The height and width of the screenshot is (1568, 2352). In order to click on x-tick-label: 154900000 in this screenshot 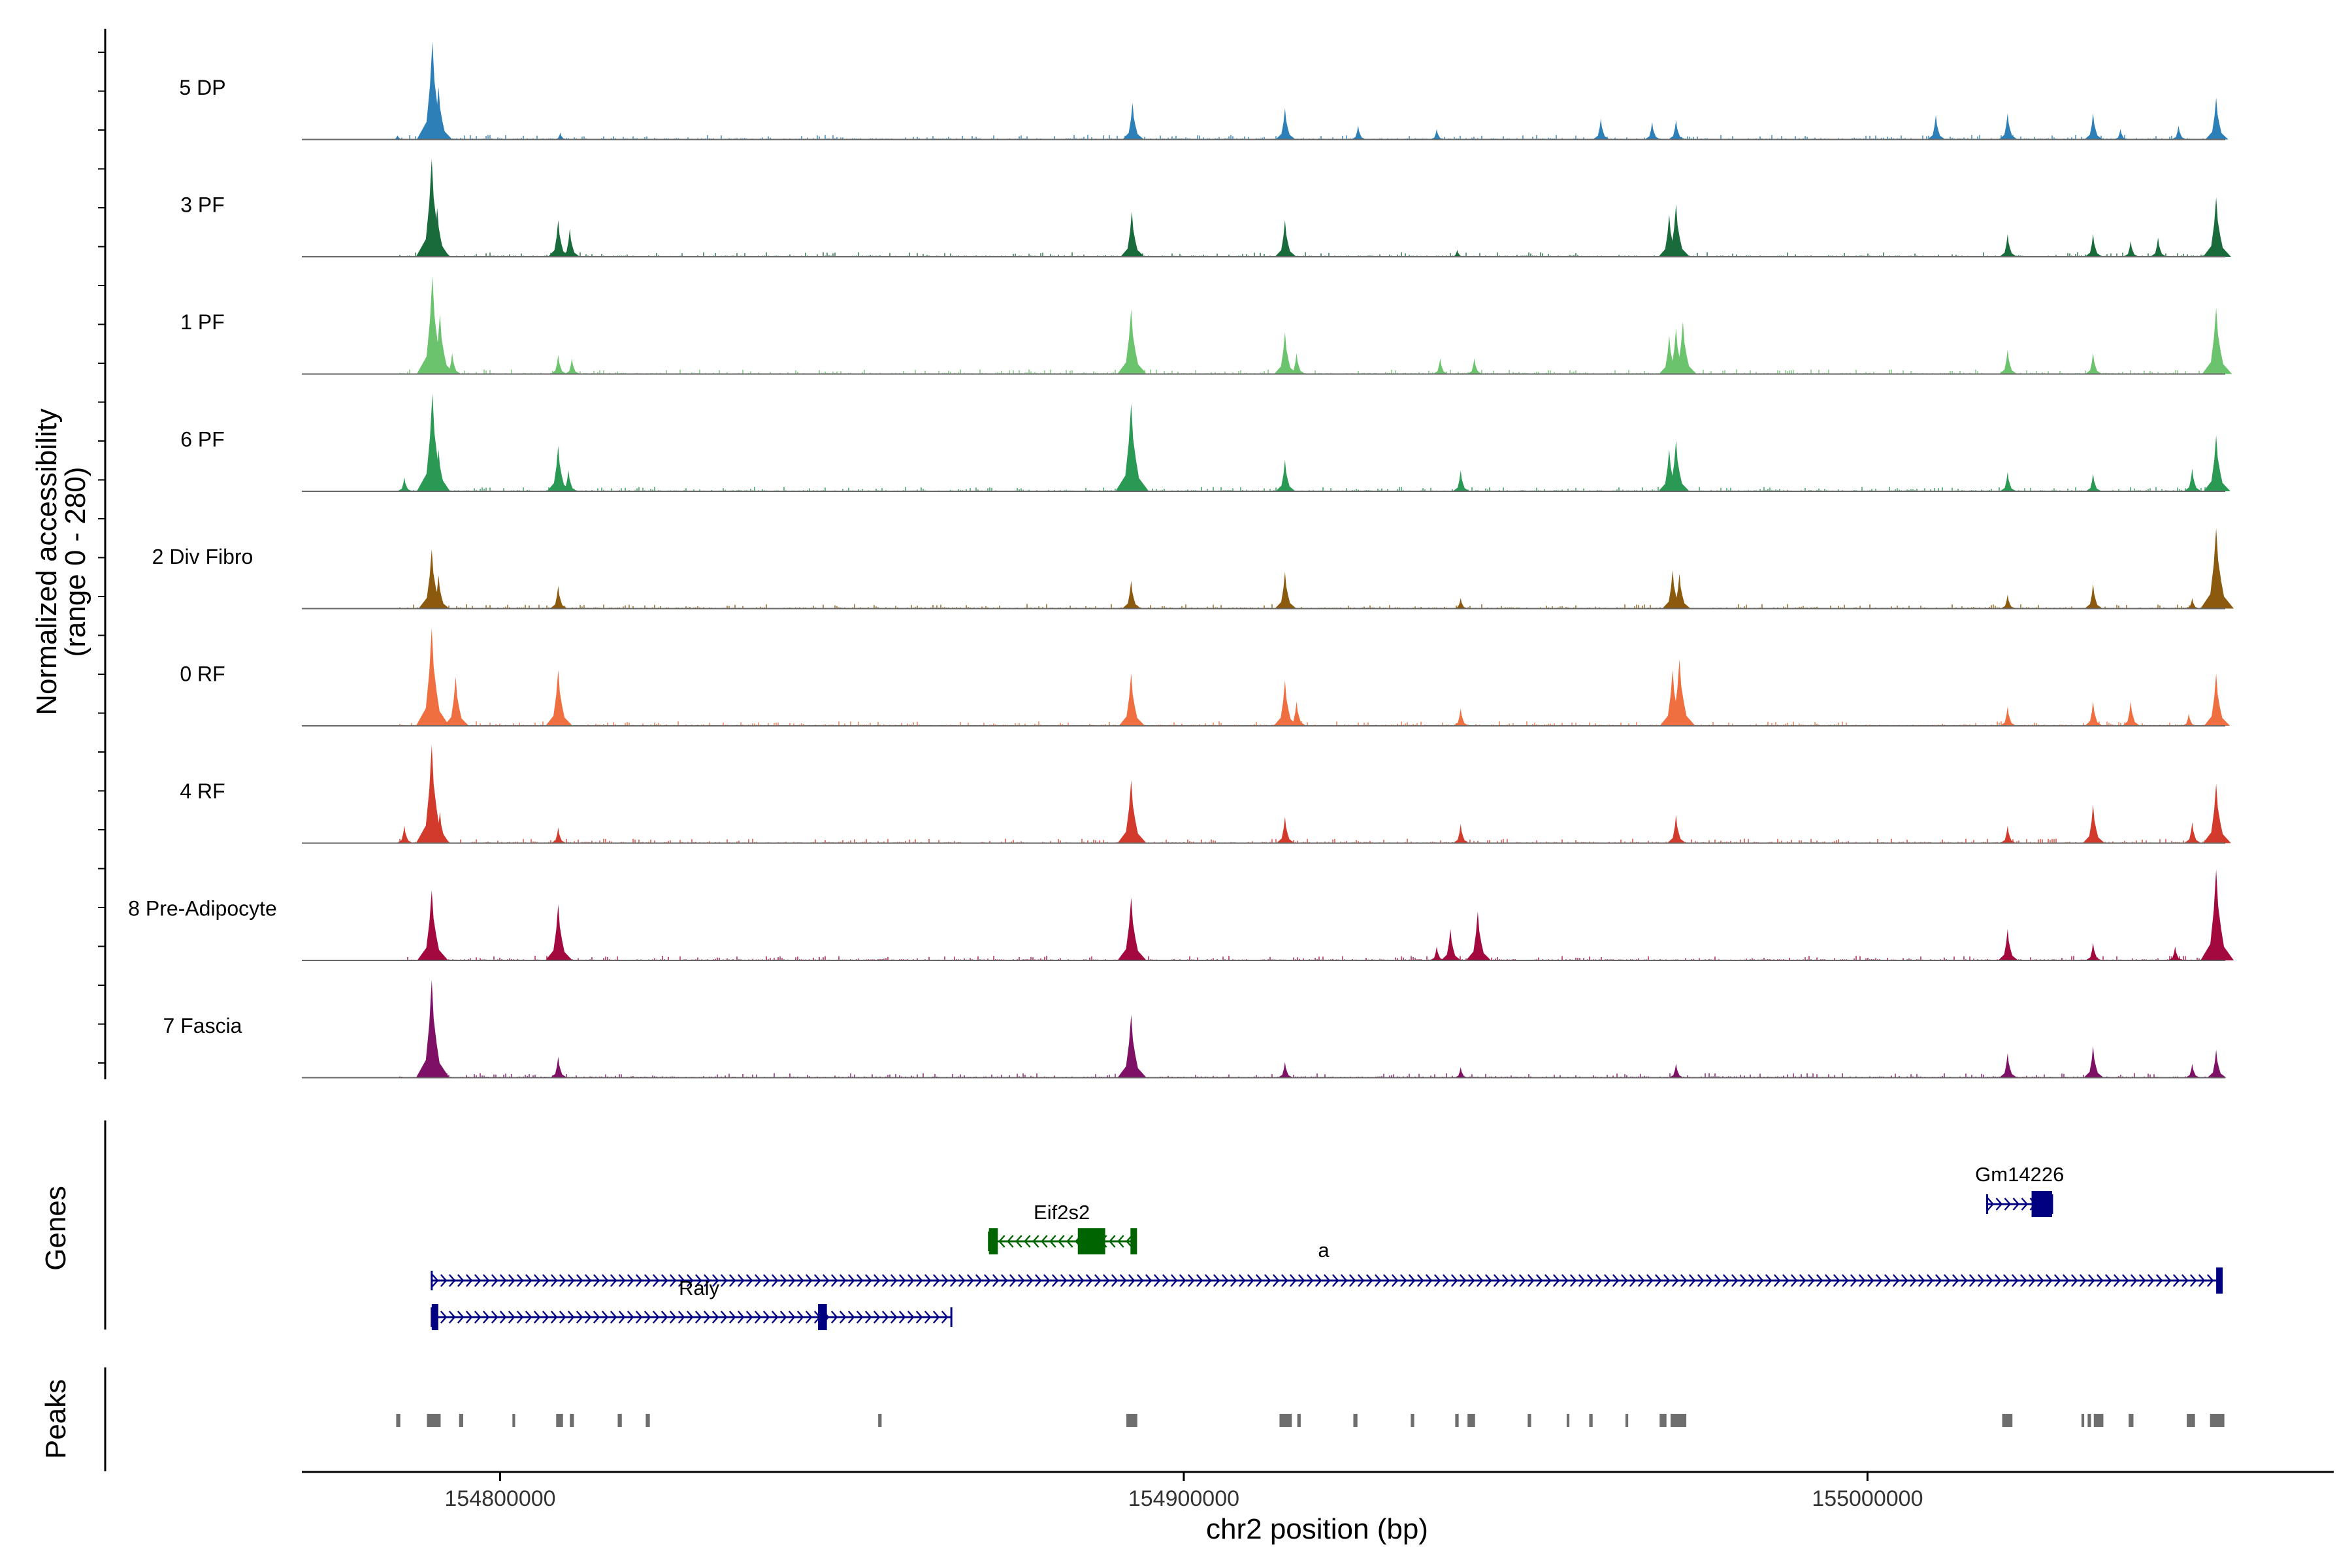, I will do `click(1183, 1498)`.